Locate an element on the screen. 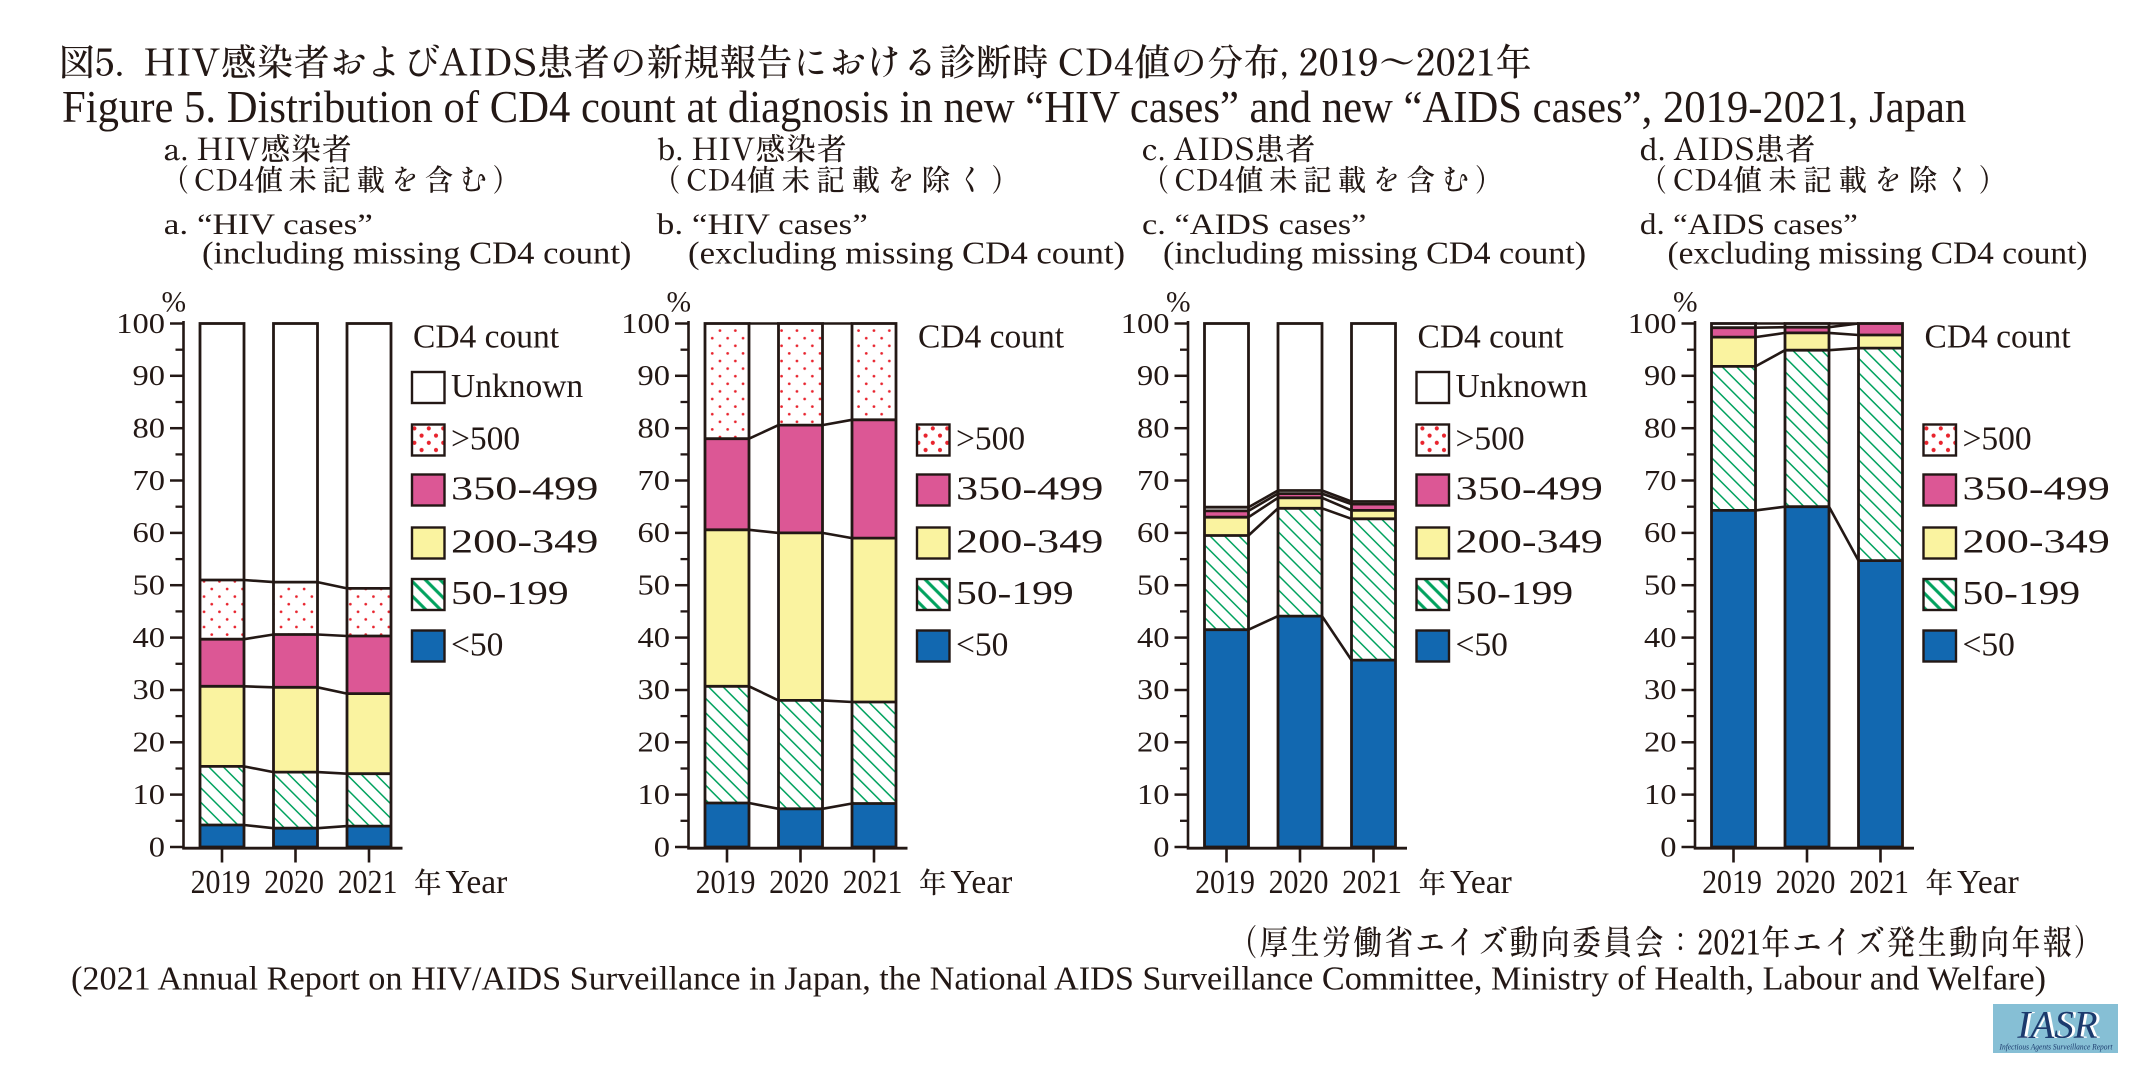 This screenshot has height=1085, width=2150. svg-text: a. “HIV cases” is located at coordinates (268, 224).